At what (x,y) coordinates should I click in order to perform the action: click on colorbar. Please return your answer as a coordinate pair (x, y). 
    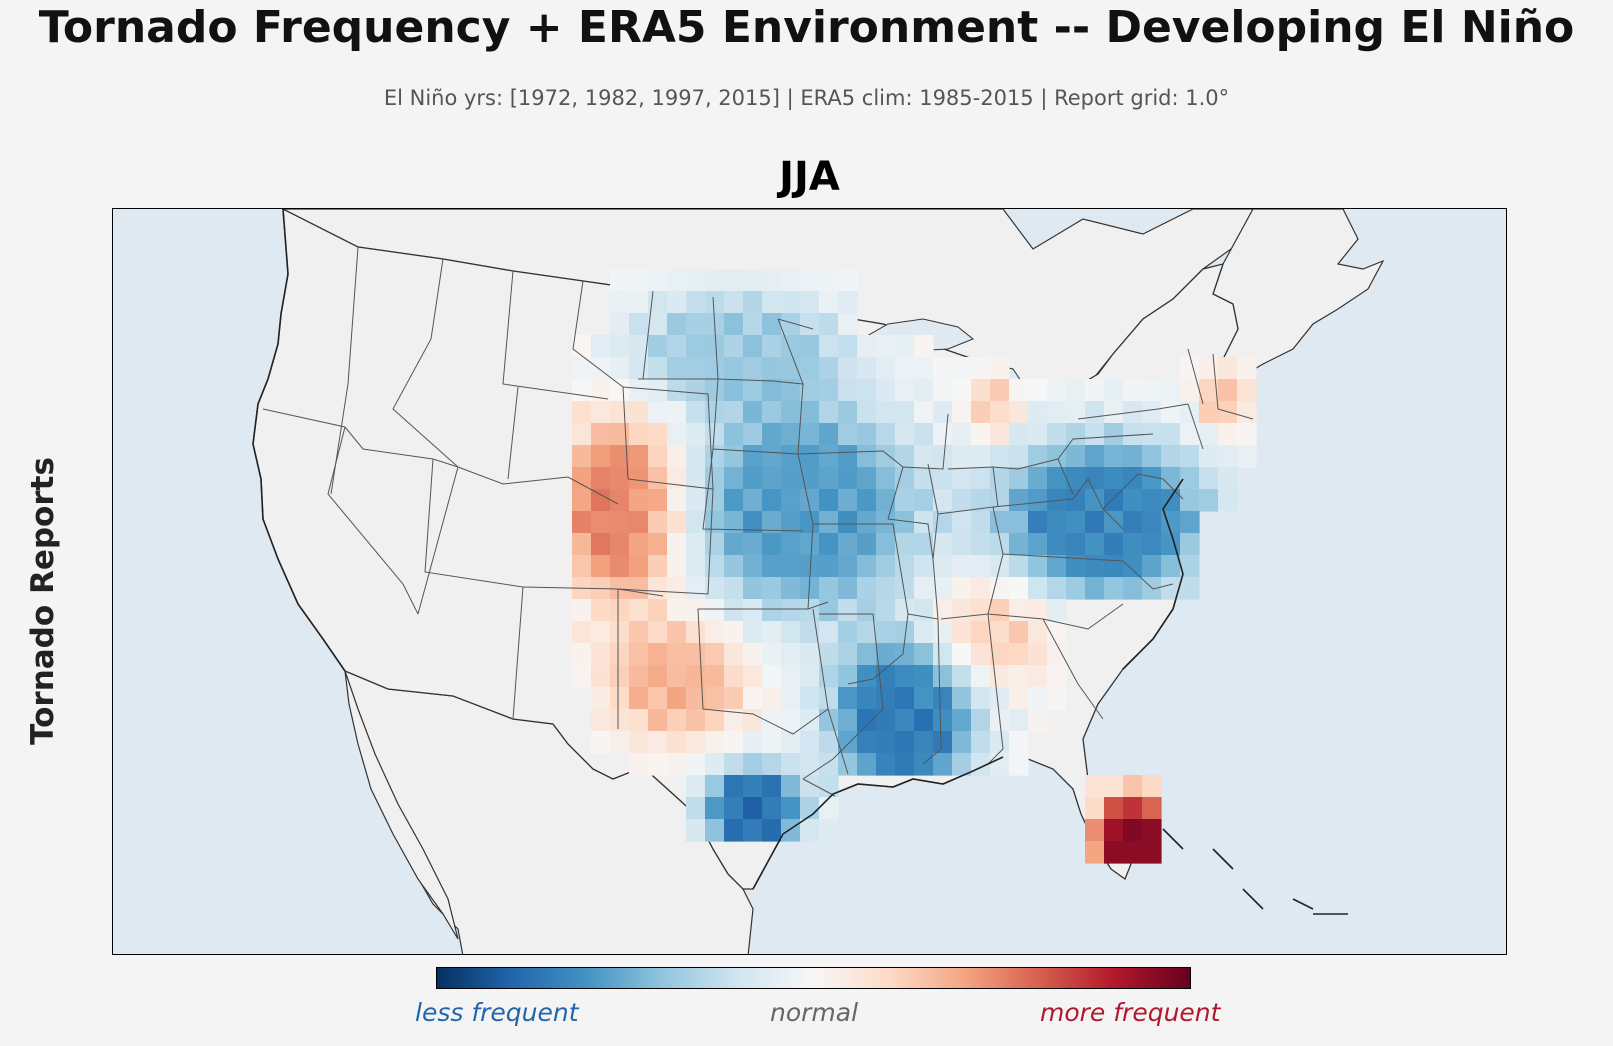
    Looking at the image, I should click on (813, 978).